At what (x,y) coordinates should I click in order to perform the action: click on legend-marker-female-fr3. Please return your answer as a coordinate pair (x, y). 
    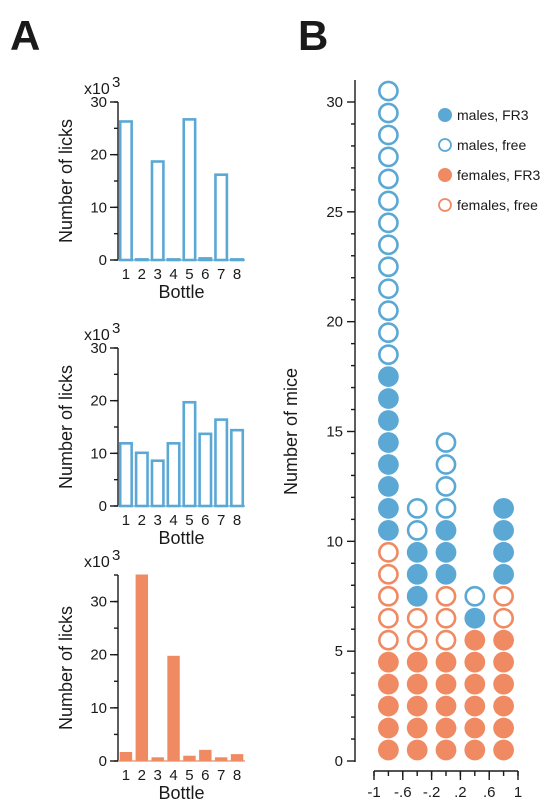
    Looking at the image, I should click on (445, 175).